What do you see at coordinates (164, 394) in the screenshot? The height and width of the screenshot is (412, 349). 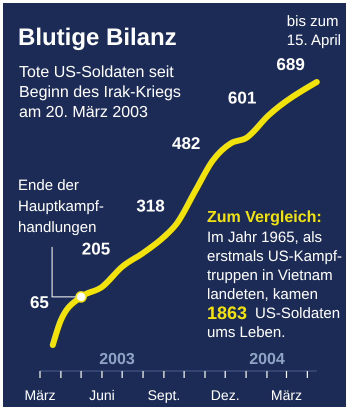 I see `x-tick-label: Sept.` at bounding box center [164, 394].